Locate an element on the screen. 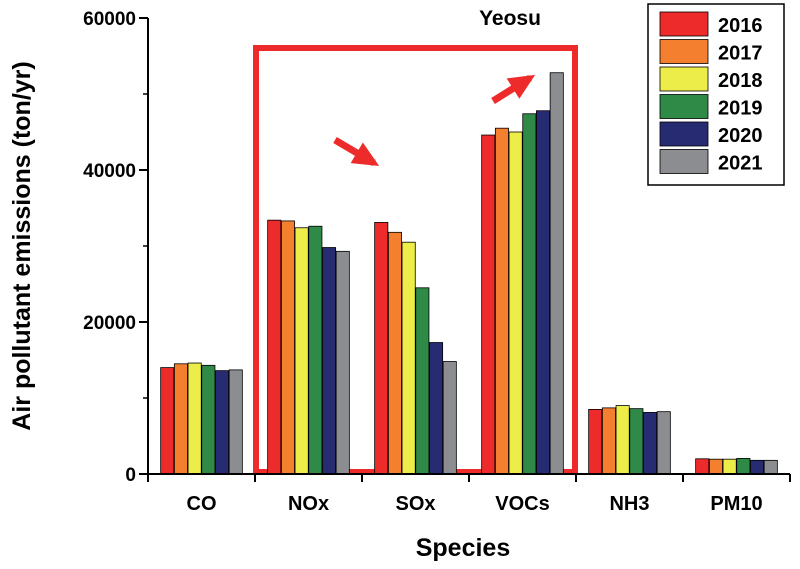 This screenshot has width=800, height=569. arrow-up-vocs is located at coordinates (513, 89).